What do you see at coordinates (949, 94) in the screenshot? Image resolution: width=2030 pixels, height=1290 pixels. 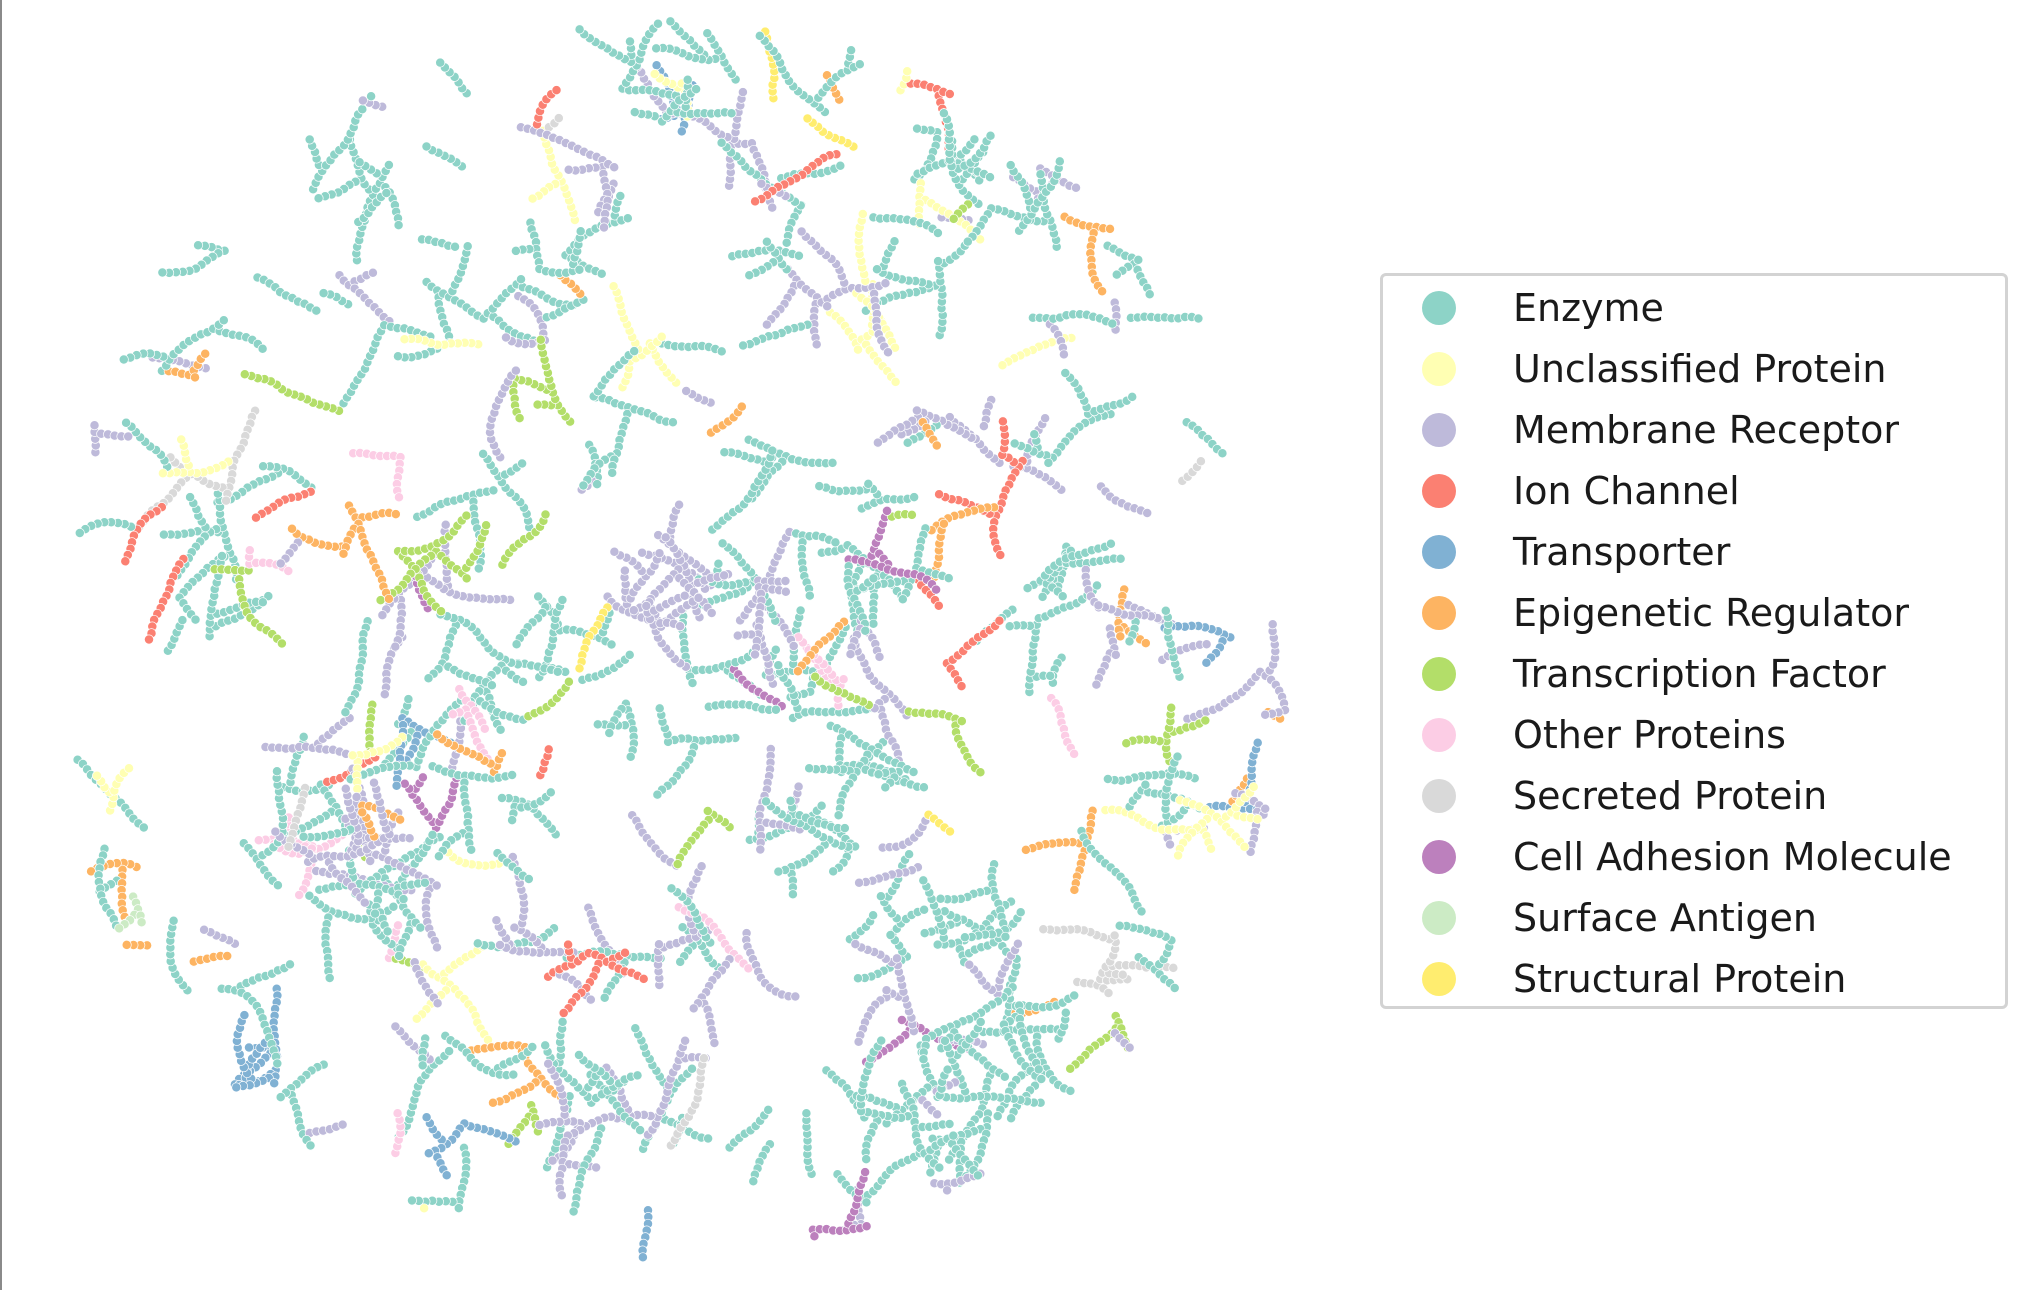 I see `scatter-point-ion-channel` at bounding box center [949, 94].